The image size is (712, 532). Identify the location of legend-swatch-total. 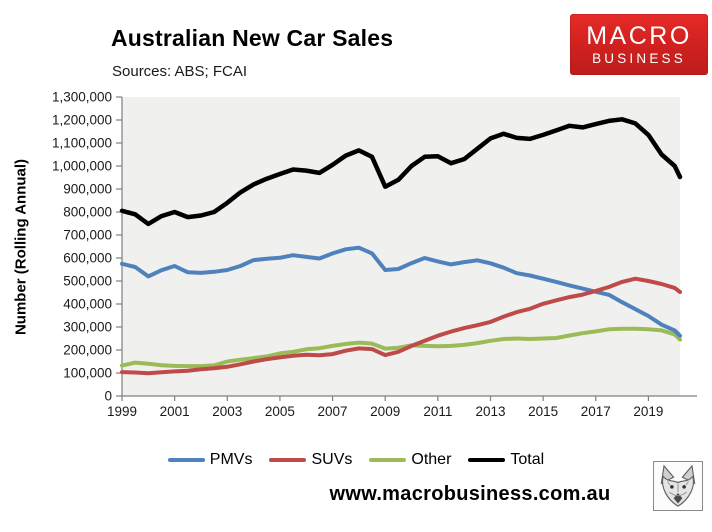
(487, 460).